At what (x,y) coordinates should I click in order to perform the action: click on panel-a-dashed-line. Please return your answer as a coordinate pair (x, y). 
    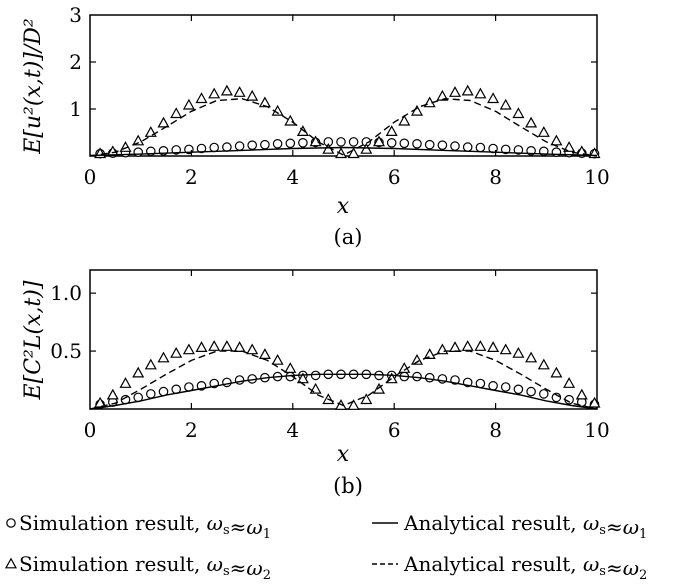
    Looking at the image, I should click on (343, 127).